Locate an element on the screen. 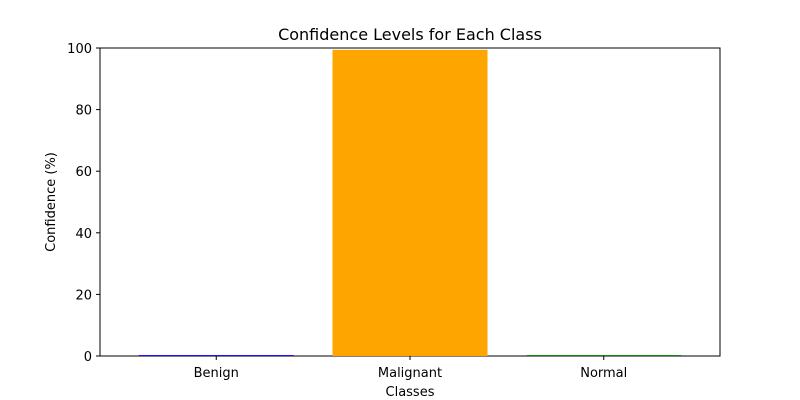 Image resolution: width=800 pixels, height=400 pixels. y-tick-label: 40 is located at coordinates (83, 234).